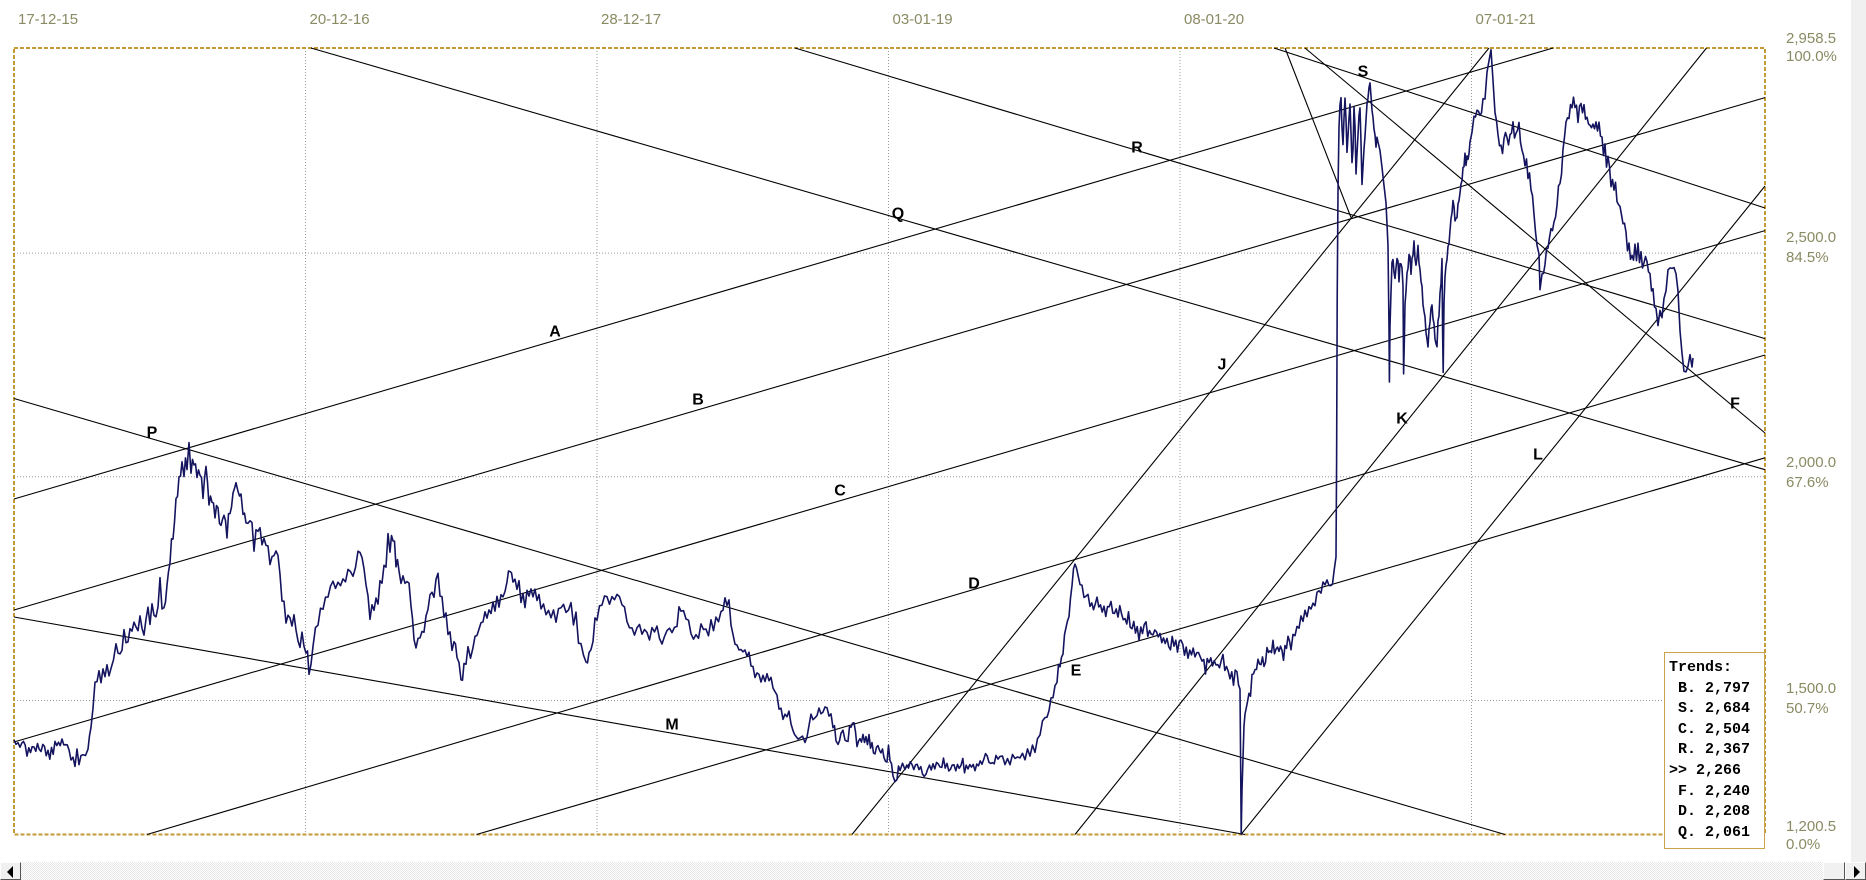 The width and height of the screenshot is (1866, 880). I want to click on svg-text: L, so click(1538, 455).